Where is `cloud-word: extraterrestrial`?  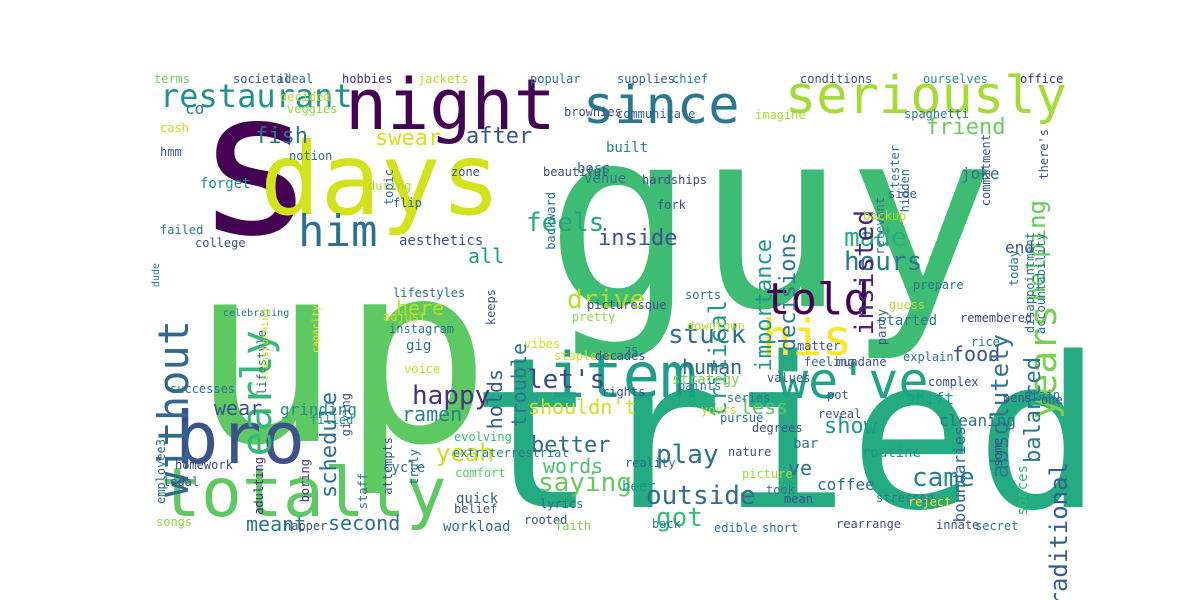
cloud-word: extraterrestrial is located at coordinates (511, 453).